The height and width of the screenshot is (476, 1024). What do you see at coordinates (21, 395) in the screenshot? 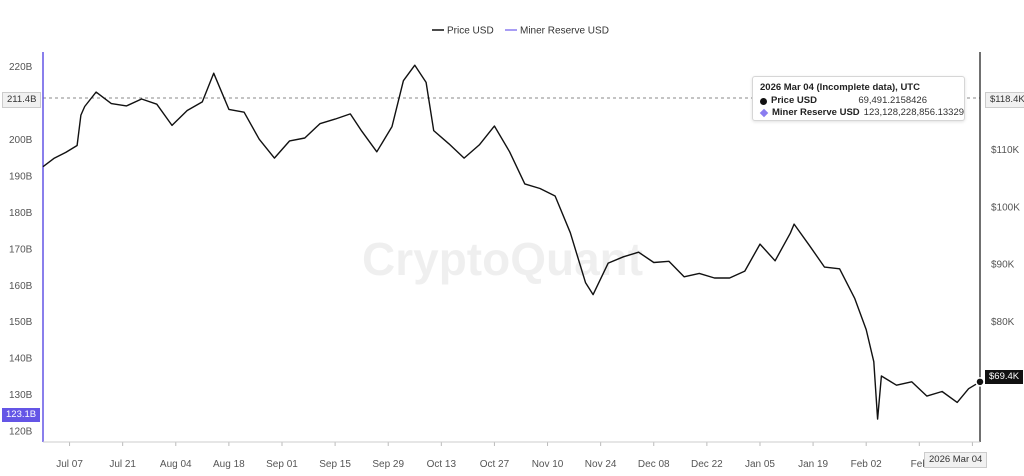
I see `y-left-tick-label: 130B` at bounding box center [21, 395].